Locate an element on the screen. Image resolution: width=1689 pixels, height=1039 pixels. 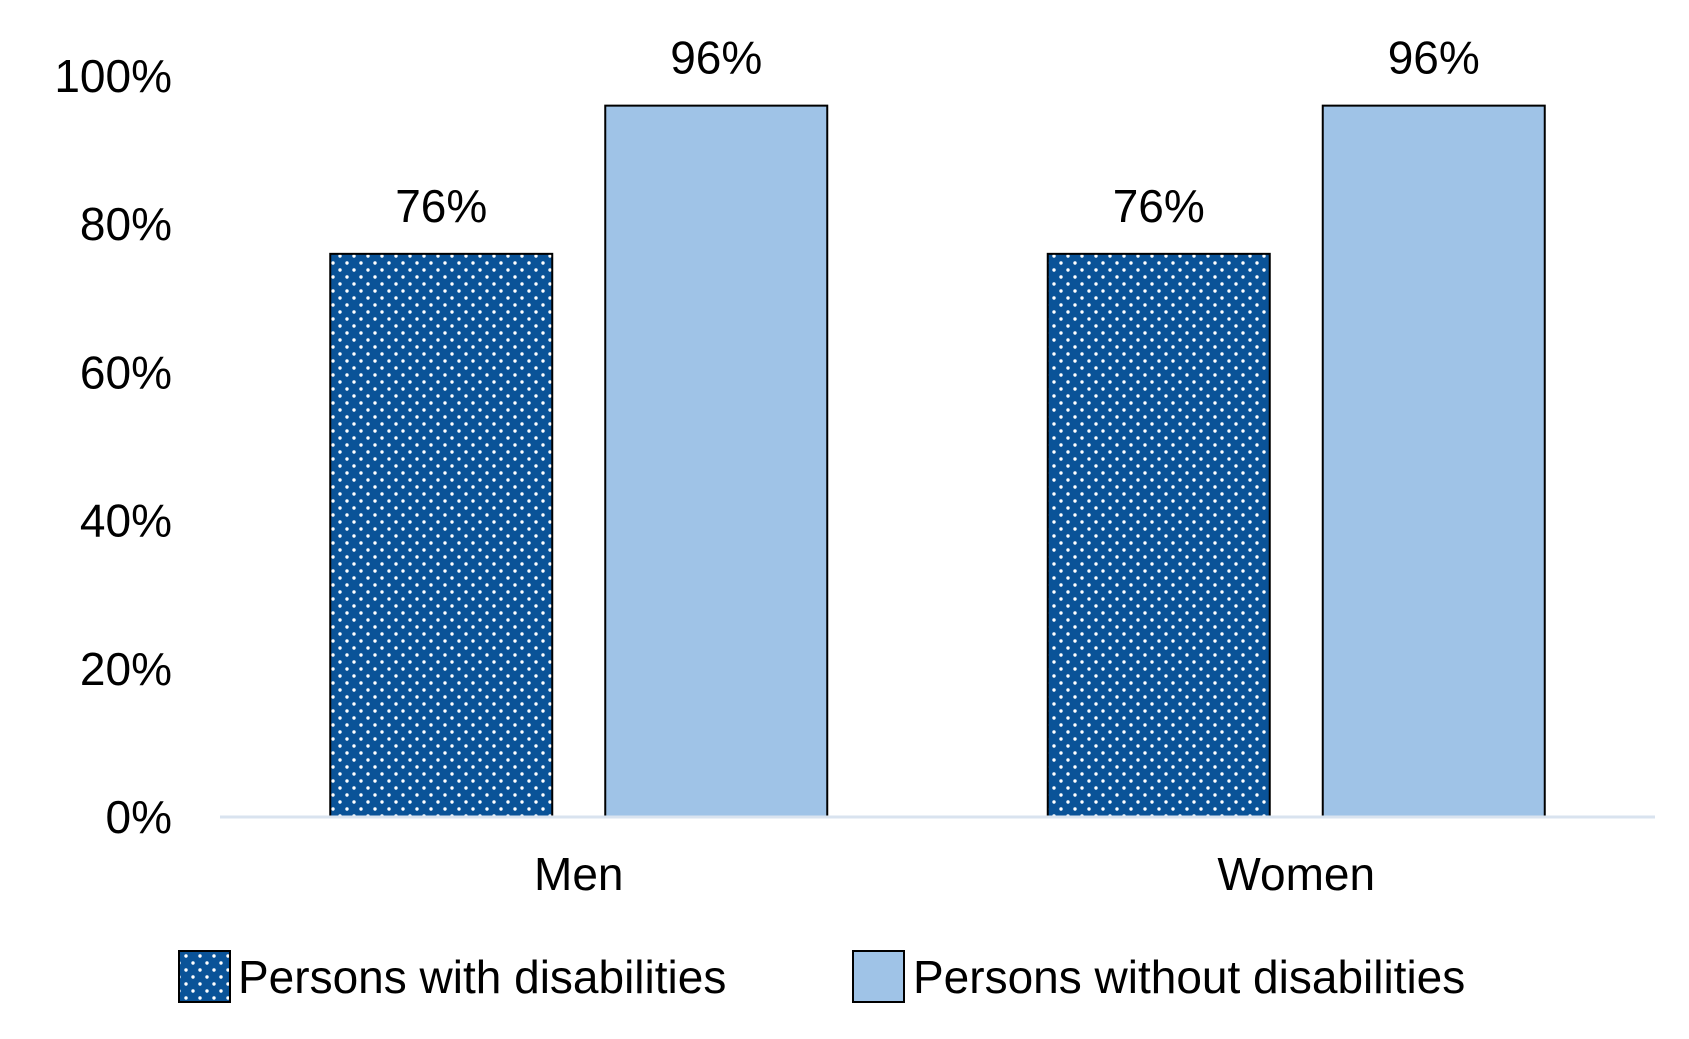
y-tick-label: 0% is located at coordinates (139, 817).